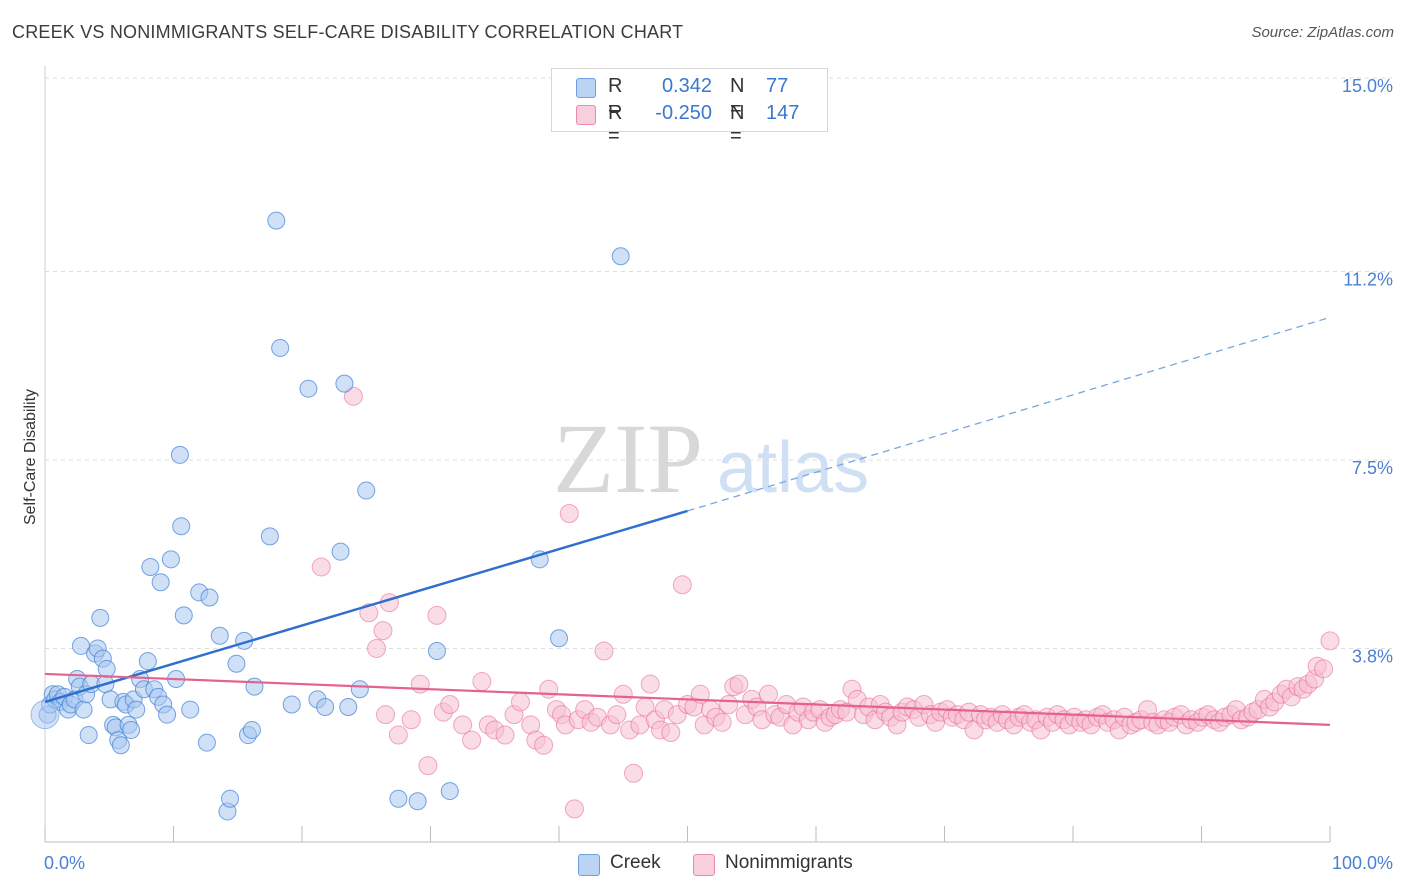  Describe the element at coordinates (1372, 468) in the screenshot. I see `y-tick-label: 7.5%` at that location.